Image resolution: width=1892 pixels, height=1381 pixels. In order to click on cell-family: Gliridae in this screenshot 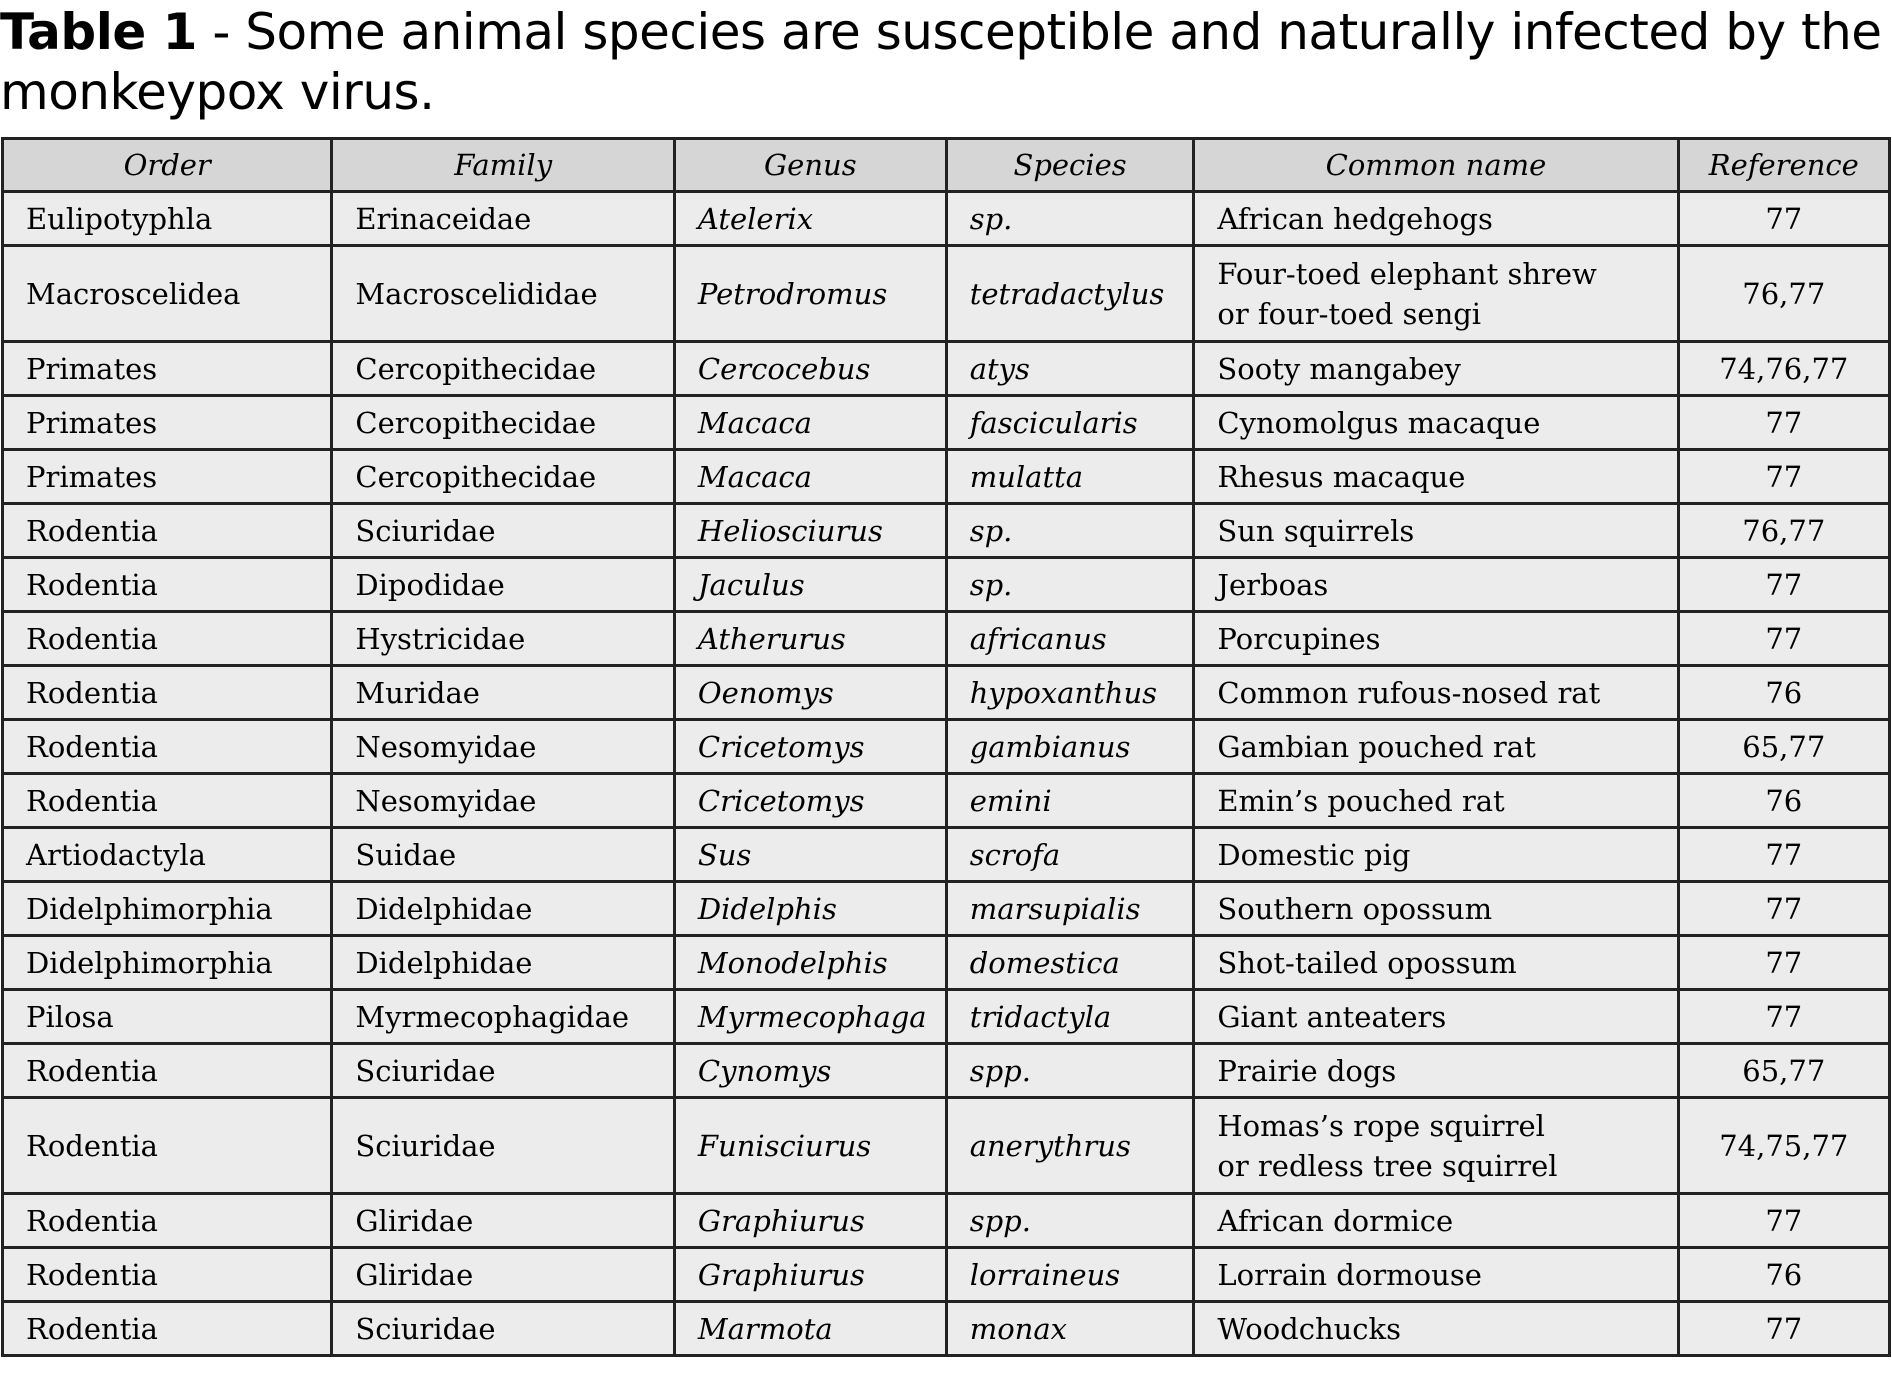, I will do `click(503, 1220)`.